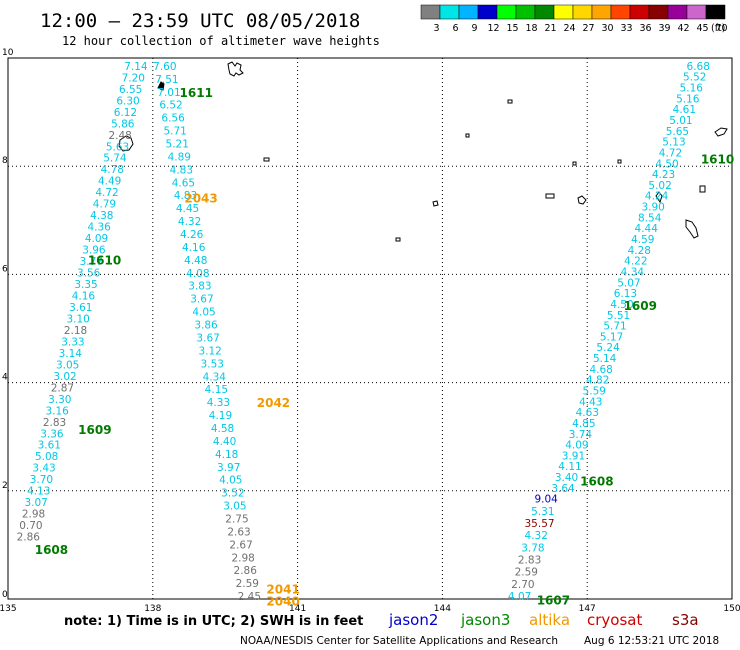  What do you see at coordinates (597, 381) in the screenshot?
I see `wave-height-value: 4.82` at bounding box center [597, 381].